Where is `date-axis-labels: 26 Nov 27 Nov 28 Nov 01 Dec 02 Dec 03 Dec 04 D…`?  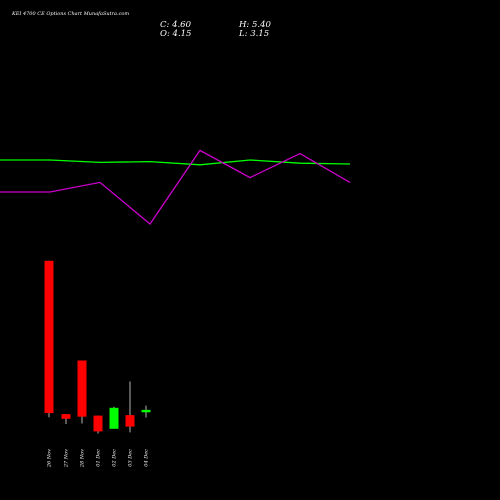 date-axis-labels: 26 Nov 27 Nov 28 Nov 01 Dec 02 Dec 03 Dec 04 D… is located at coordinates (98, 458).